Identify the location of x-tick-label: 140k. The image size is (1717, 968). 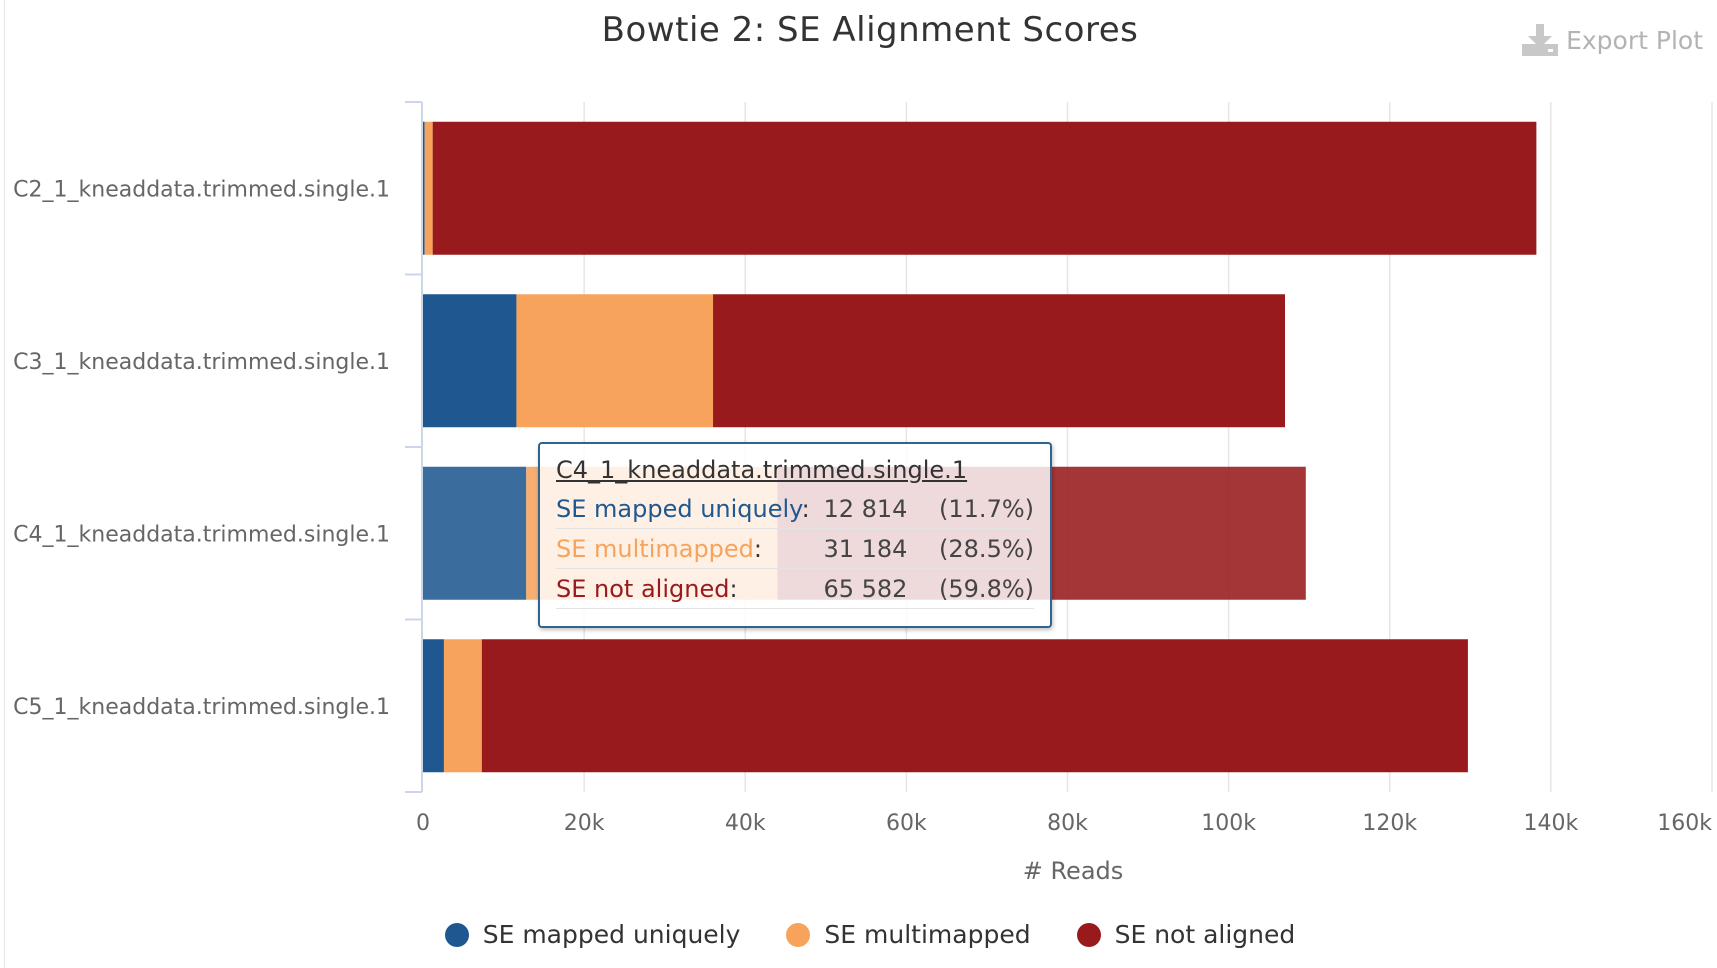
(1551, 823).